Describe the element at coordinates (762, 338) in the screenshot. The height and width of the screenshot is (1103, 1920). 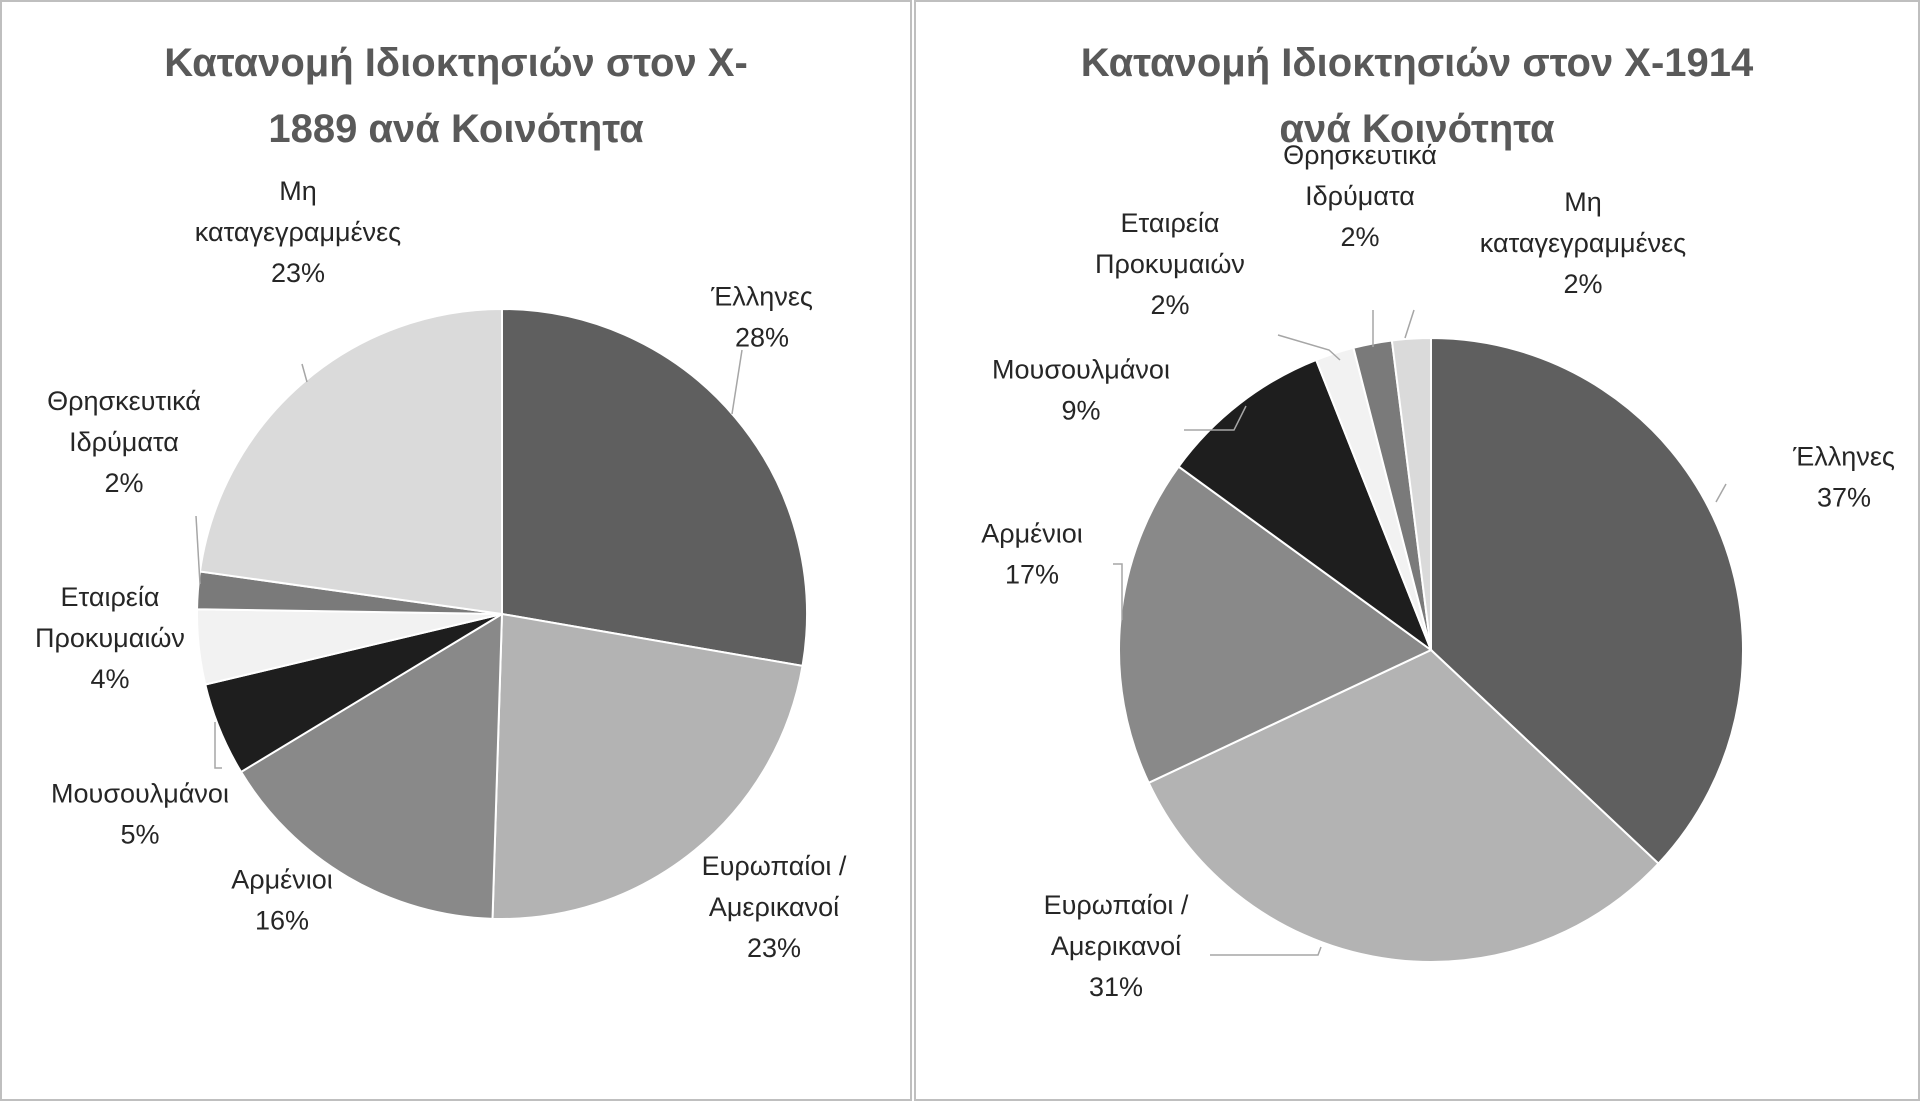
I see `slice-percent-label: 28%` at that location.